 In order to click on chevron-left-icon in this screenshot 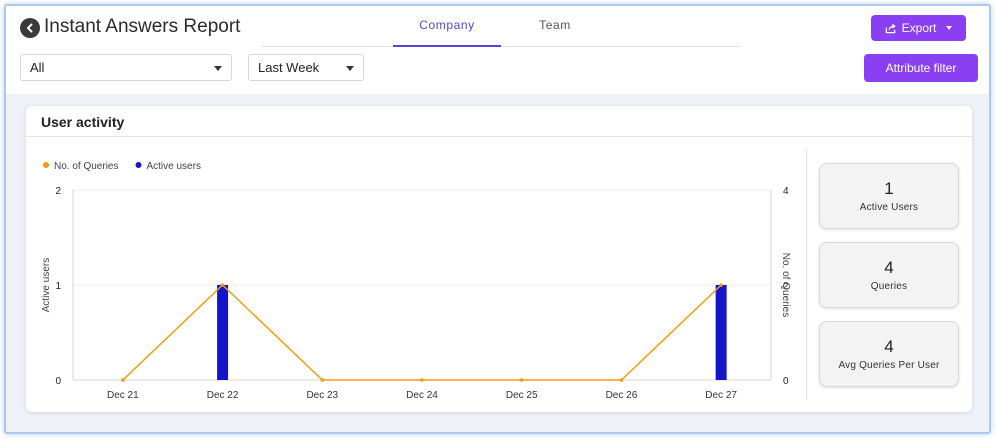, I will do `click(30, 28)`.